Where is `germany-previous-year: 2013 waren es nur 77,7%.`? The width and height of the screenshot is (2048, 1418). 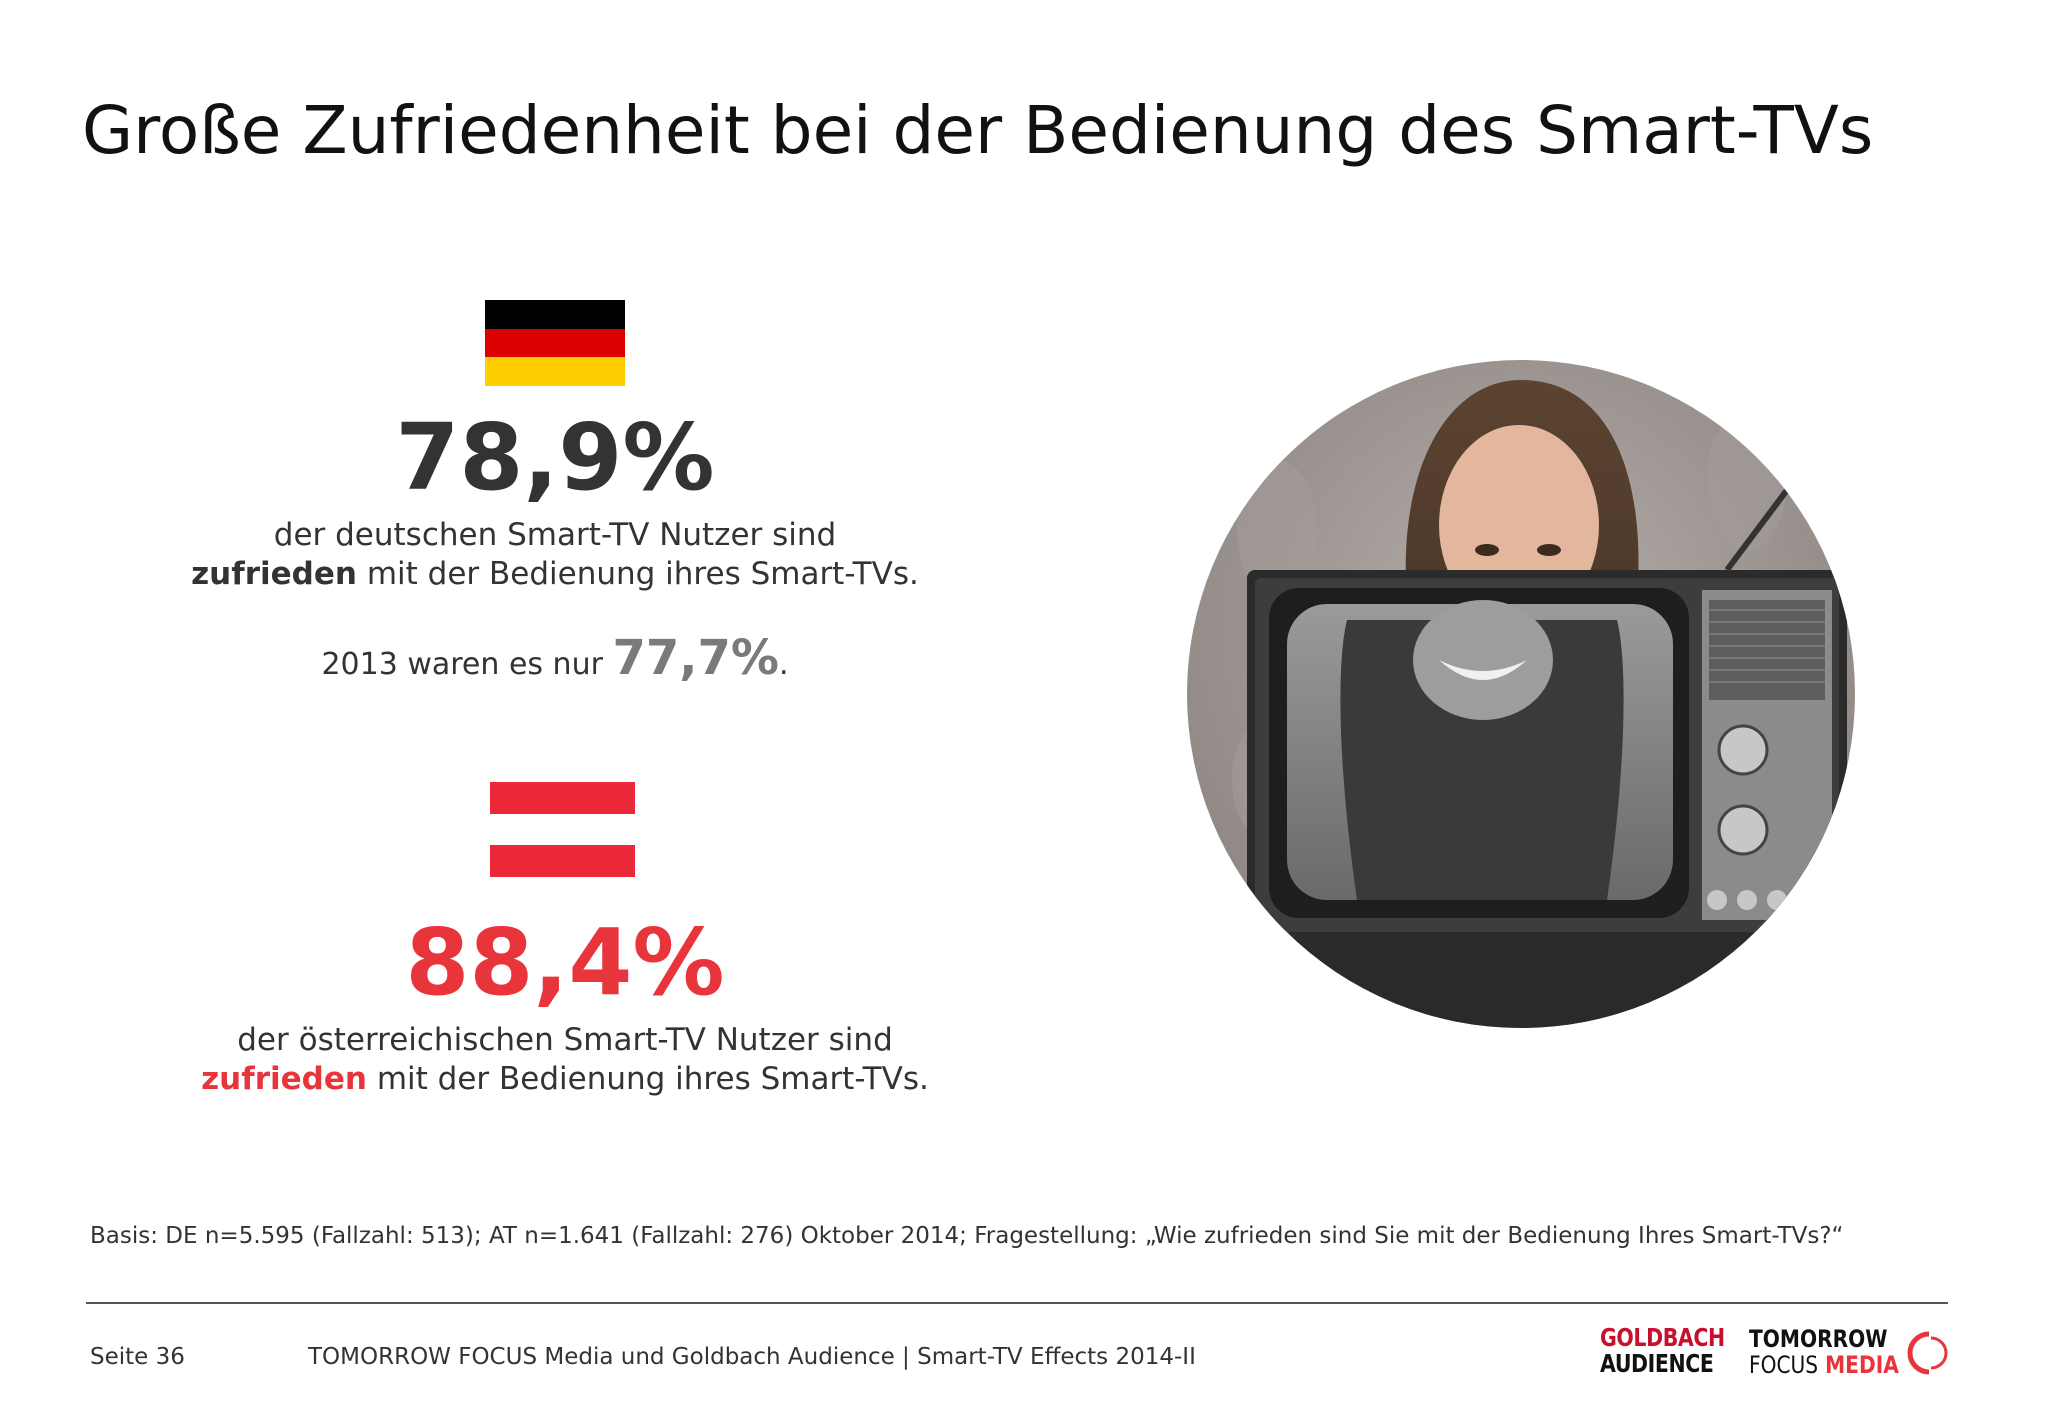
germany-previous-year: 2013 waren es nur 77,7%. is located at coordinates (555, 658).